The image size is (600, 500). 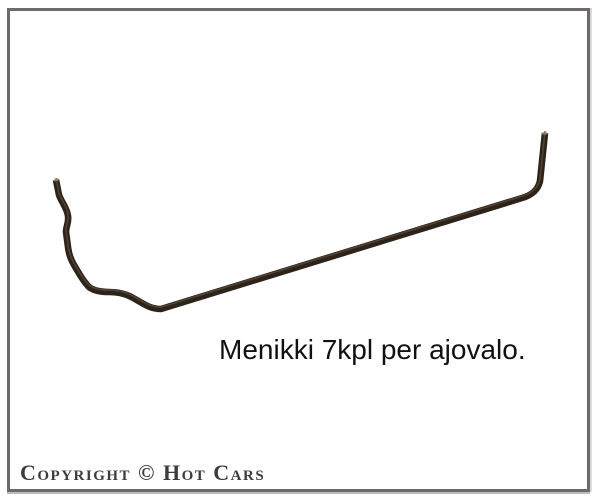 What do you see at coordinates (56, 180) in the screenshot?
I see `wire-left-tip-cut` at bounding box center [56, 180].